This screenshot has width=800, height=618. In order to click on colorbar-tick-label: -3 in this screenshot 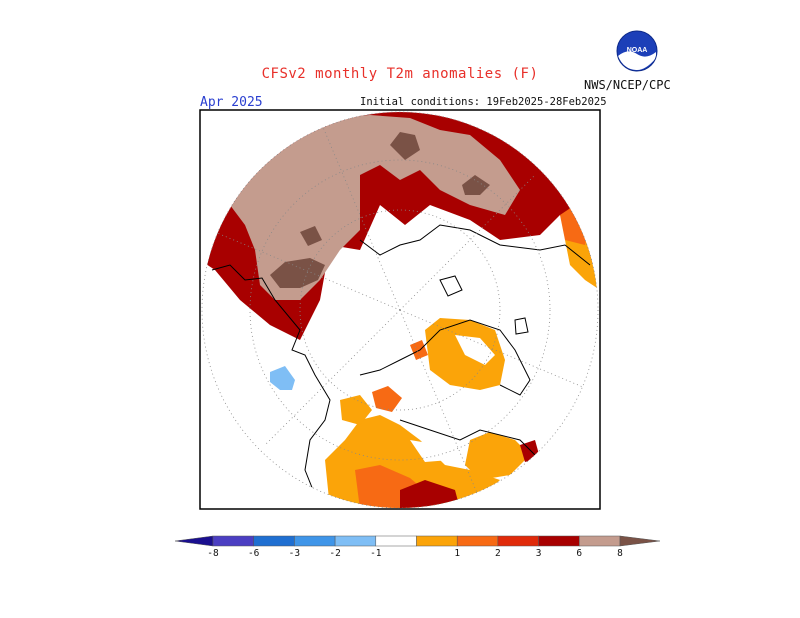, I will do `click(294, 553)`.